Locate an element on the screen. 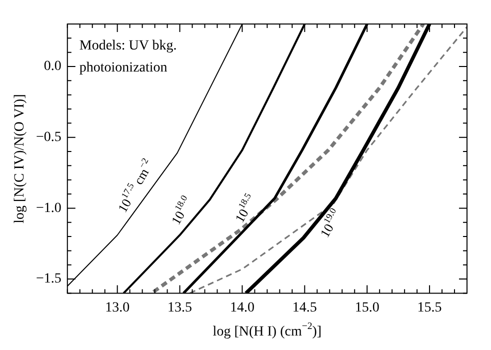  y-tick-label: −1.5 is located at coordinates (49, 279).